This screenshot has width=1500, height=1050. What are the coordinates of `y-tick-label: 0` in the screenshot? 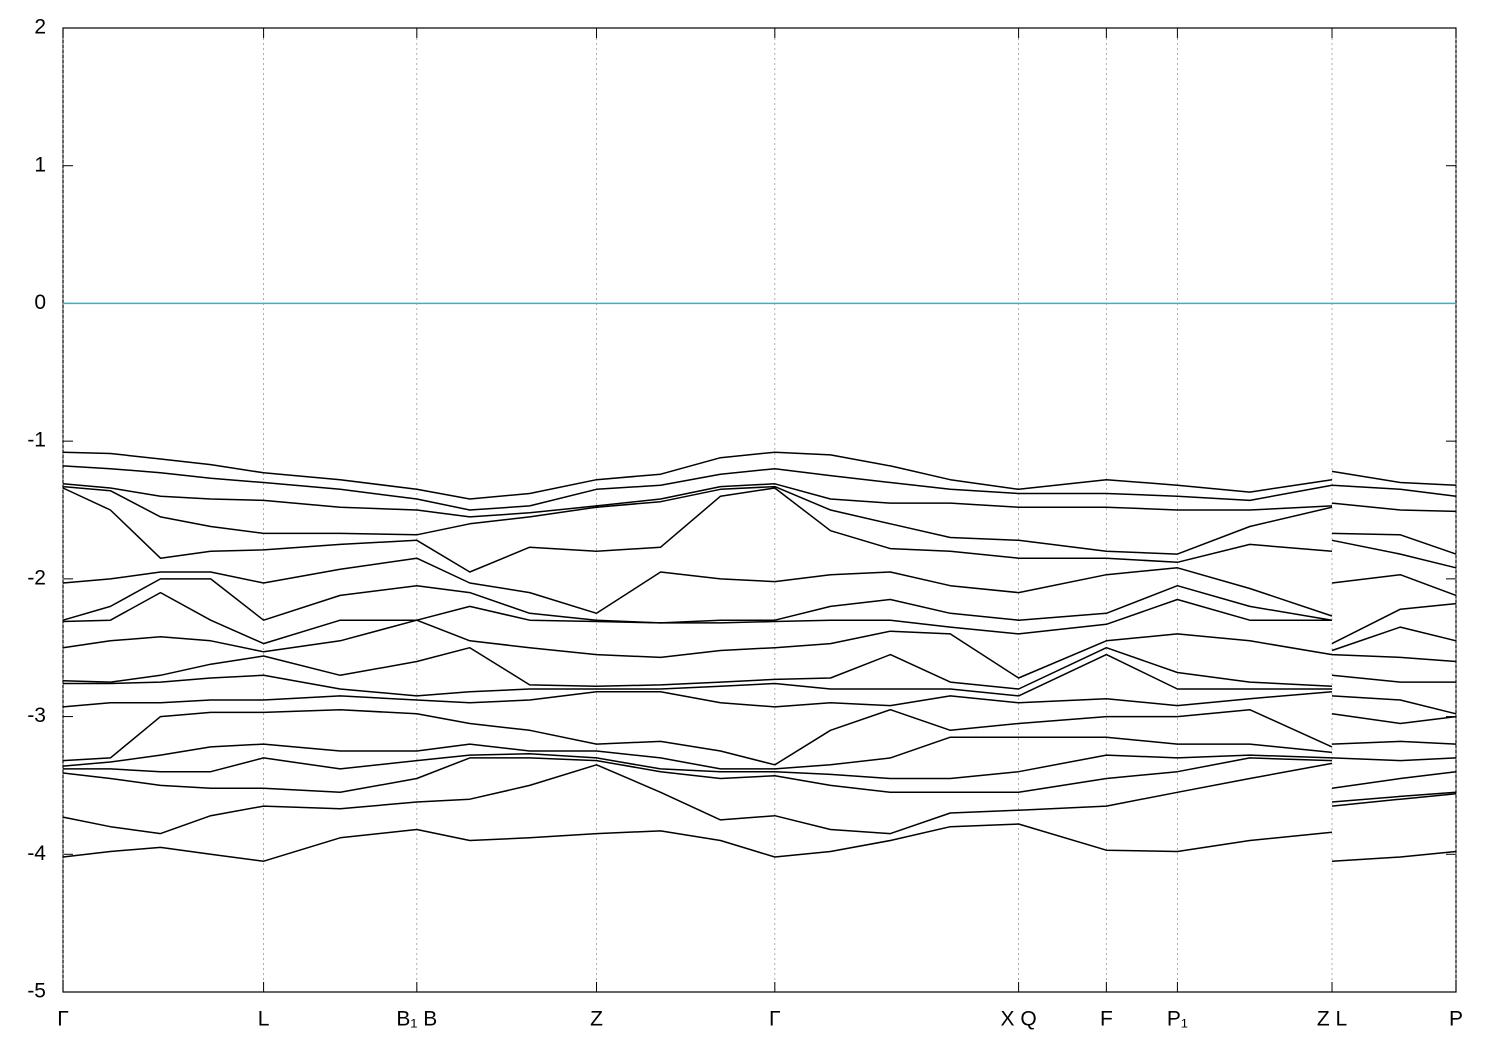 It's located at (40, 302).